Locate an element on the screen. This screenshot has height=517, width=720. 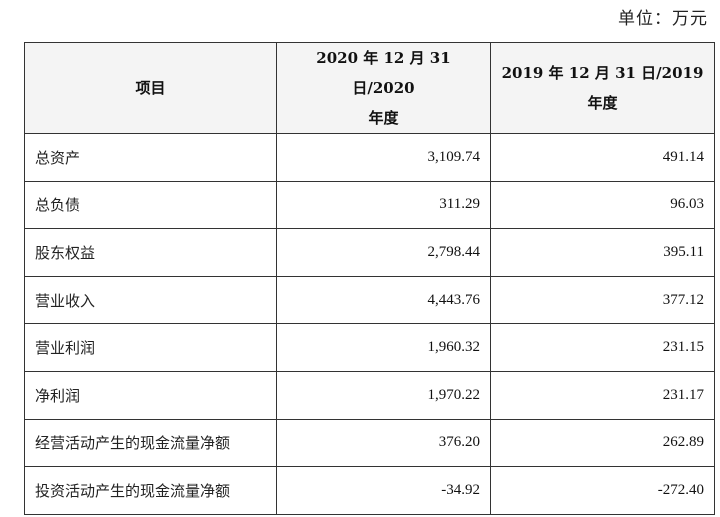
header-2019-line2: 年度 is located at coordinates (602, 103).